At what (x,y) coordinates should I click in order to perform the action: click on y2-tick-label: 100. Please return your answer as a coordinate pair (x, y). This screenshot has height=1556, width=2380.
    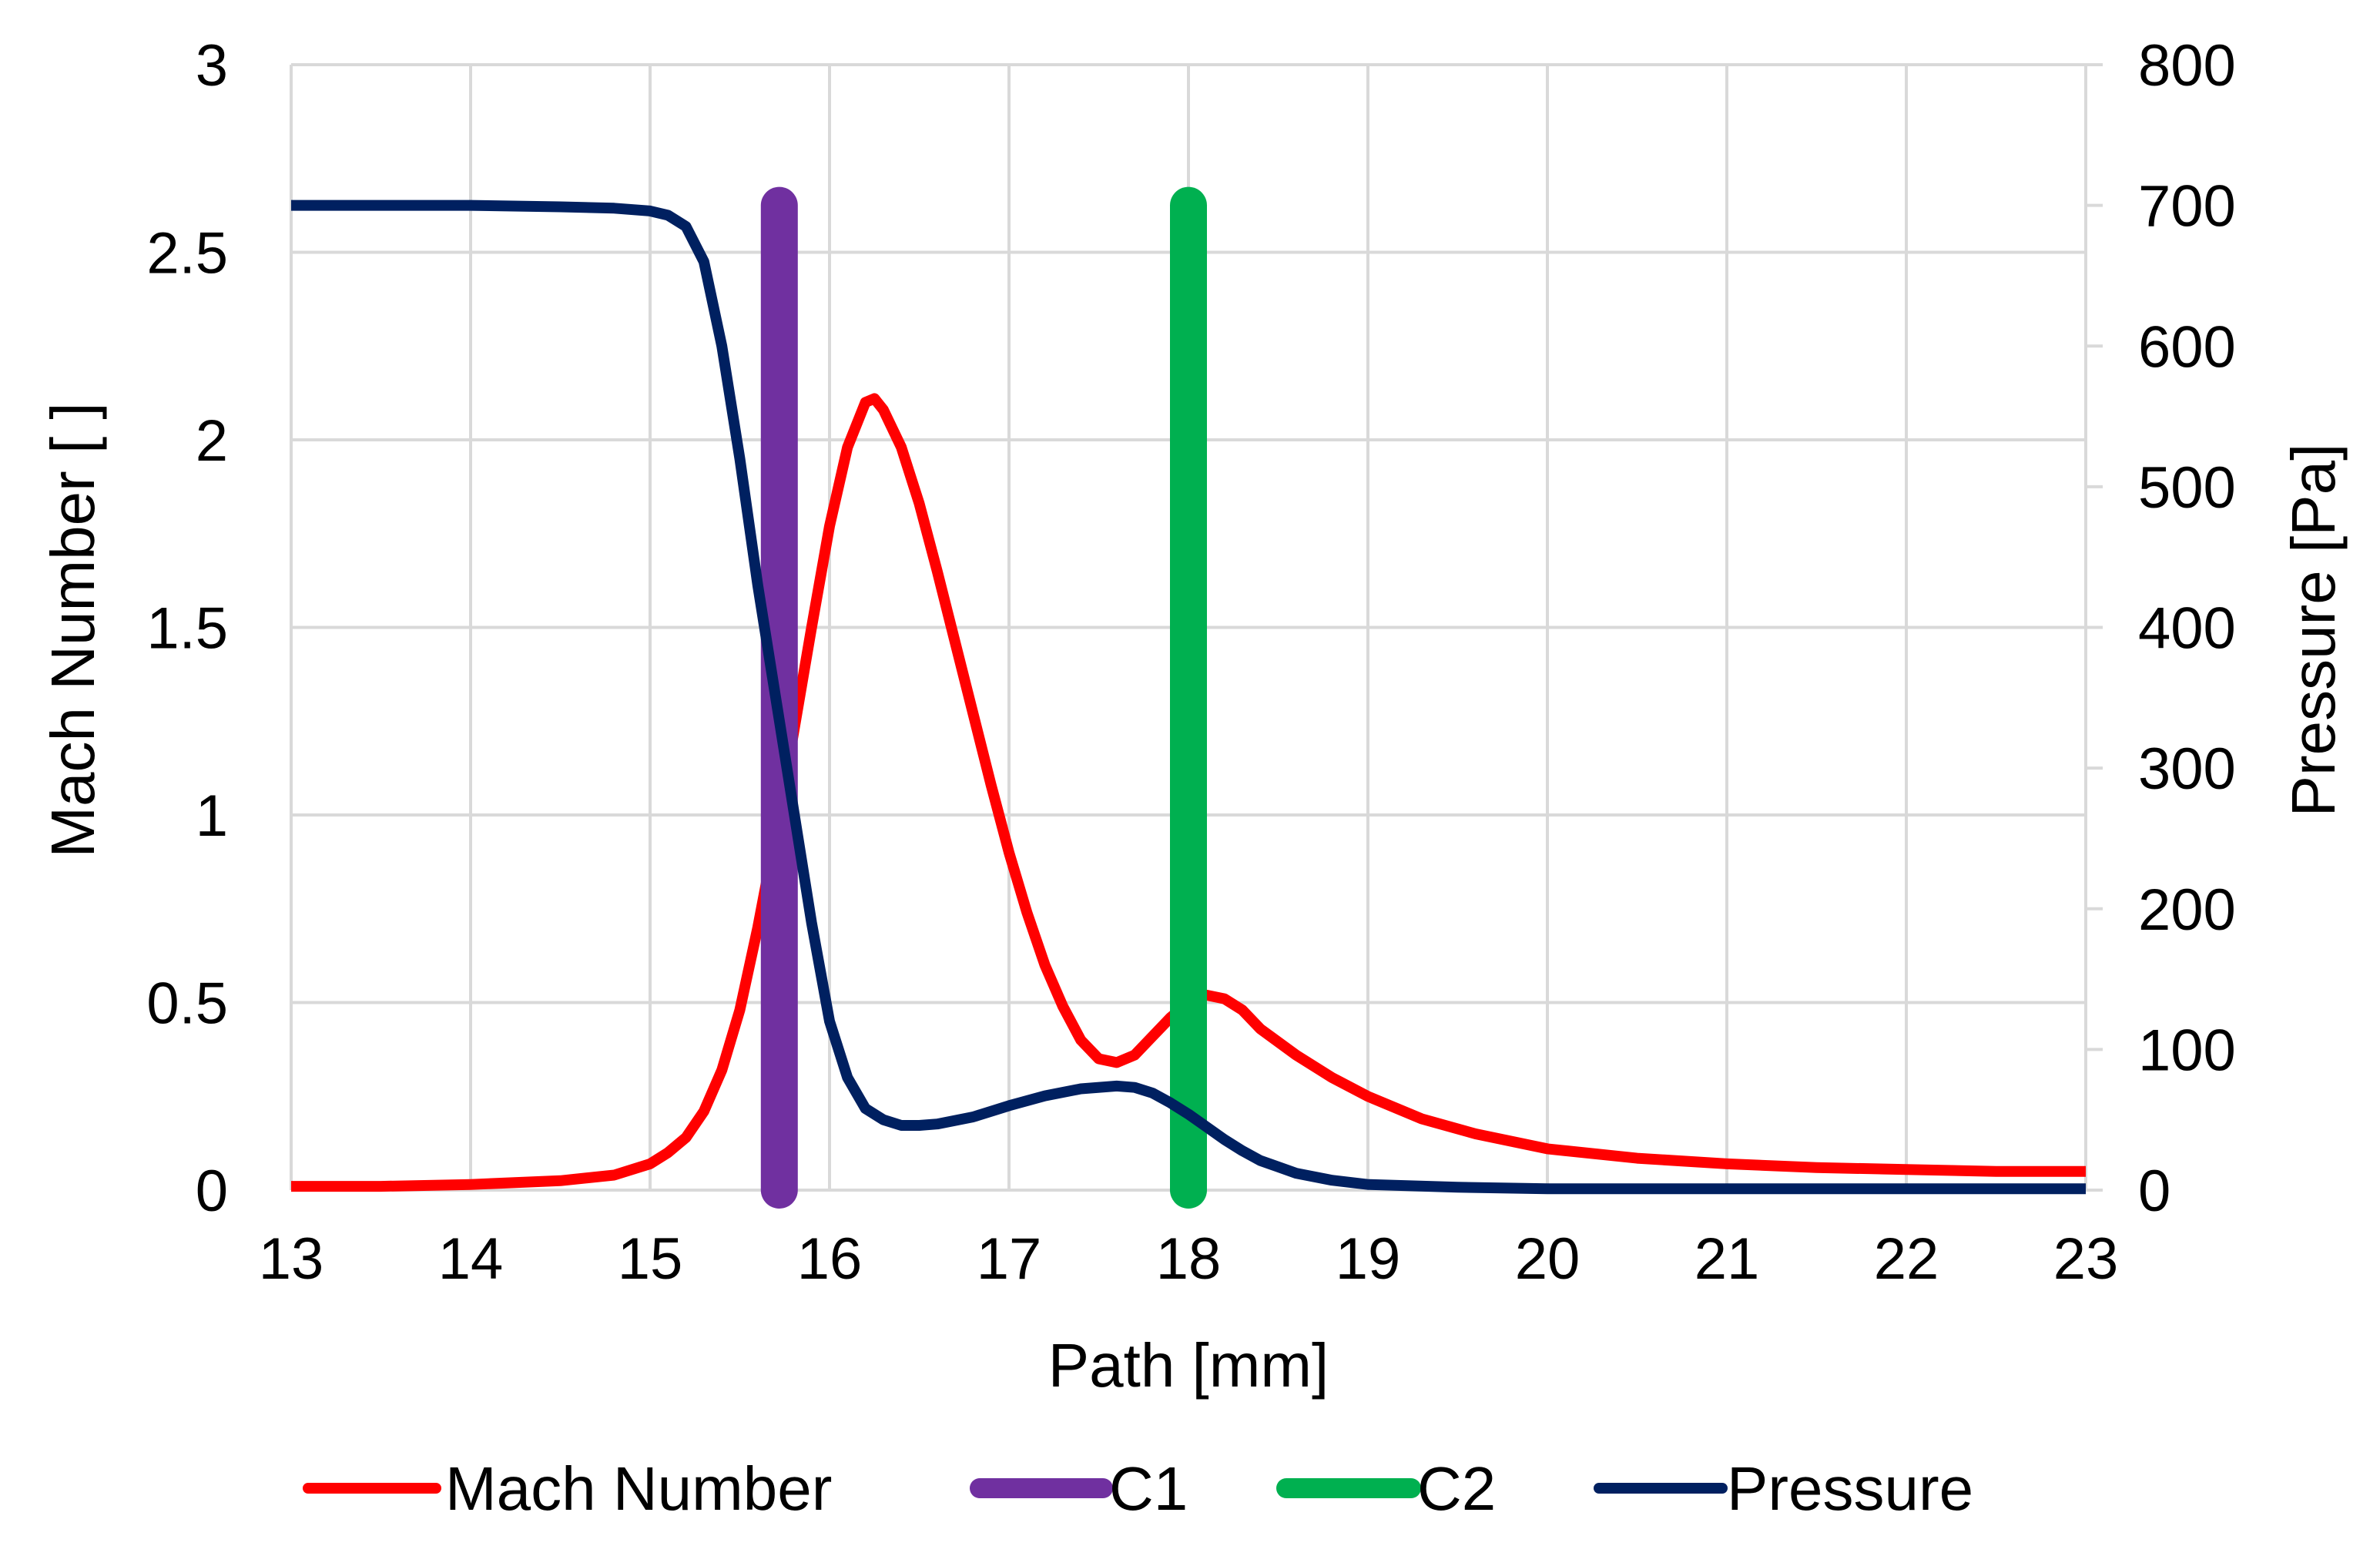
    Looking at the image, I should click on (2187, 1051).